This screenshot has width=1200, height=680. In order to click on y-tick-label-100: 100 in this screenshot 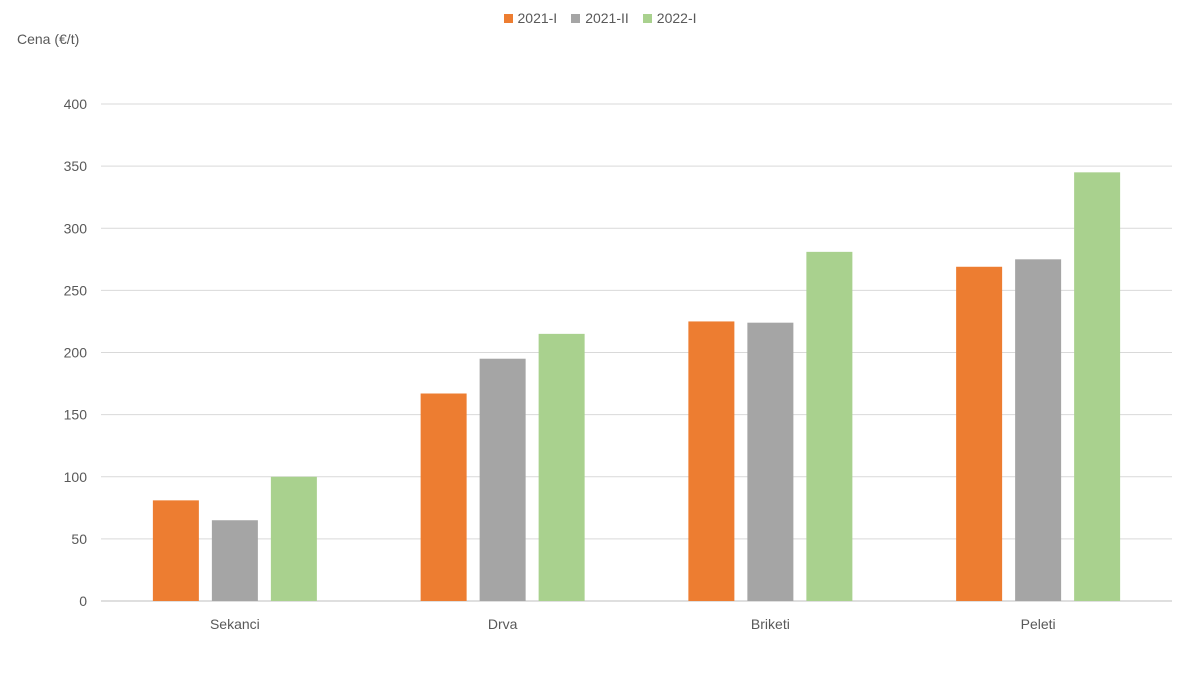, I will do `click(76, 477)`.